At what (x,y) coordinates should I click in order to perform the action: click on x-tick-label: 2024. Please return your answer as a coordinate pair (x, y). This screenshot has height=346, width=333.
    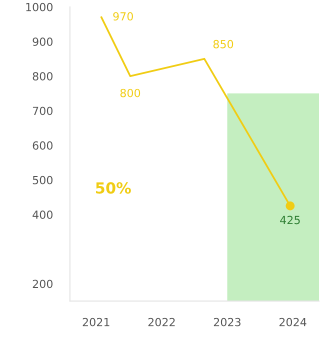
    Looking at the image, I should click on (292, 322).